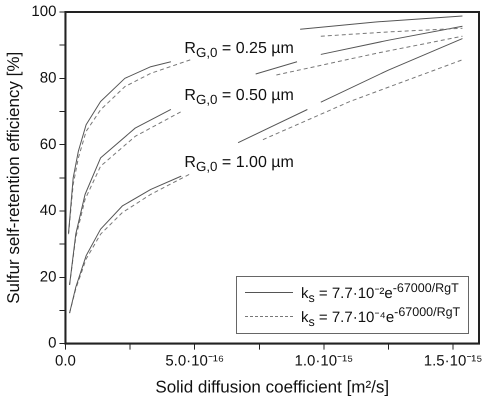 This screenshot has width=487, height=402. I want to click on x-tick-label: 5.0·10⁻¹⁶, so click(194, 361).